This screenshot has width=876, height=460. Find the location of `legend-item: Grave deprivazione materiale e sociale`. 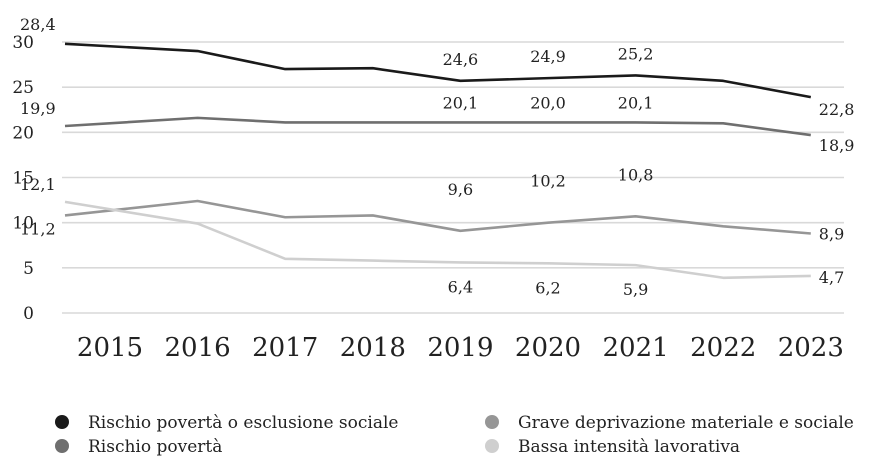

legend-item: Grave deprivazione materiale e sociale is located at coordinates (669, 423).